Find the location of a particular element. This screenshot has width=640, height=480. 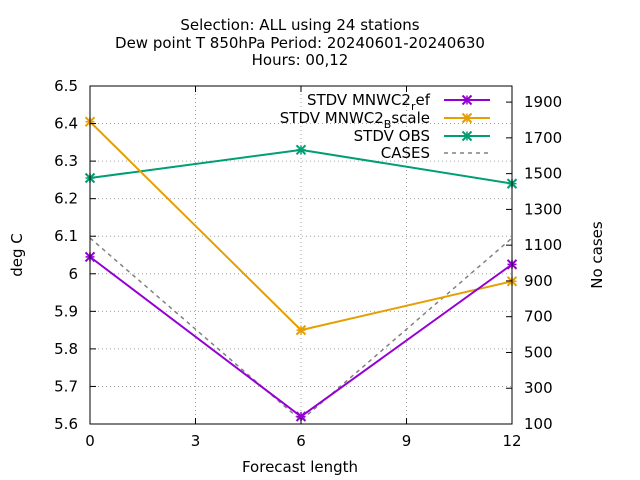

x-axis-label: Forecast length is located at coordinates (300, 467).